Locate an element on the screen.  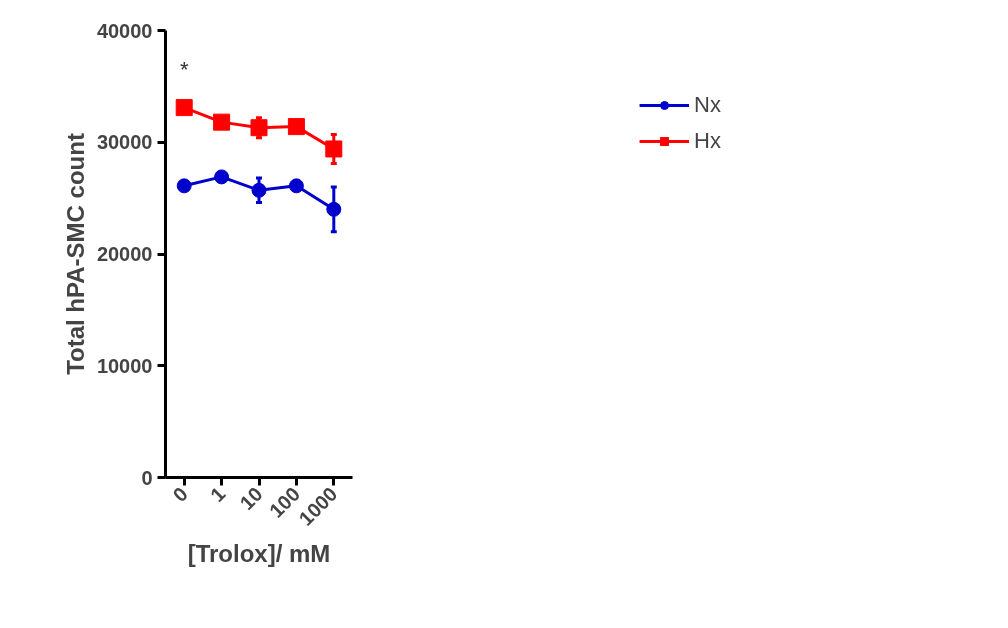
y-tick-label: 0 is located at coordinates (147, 477).